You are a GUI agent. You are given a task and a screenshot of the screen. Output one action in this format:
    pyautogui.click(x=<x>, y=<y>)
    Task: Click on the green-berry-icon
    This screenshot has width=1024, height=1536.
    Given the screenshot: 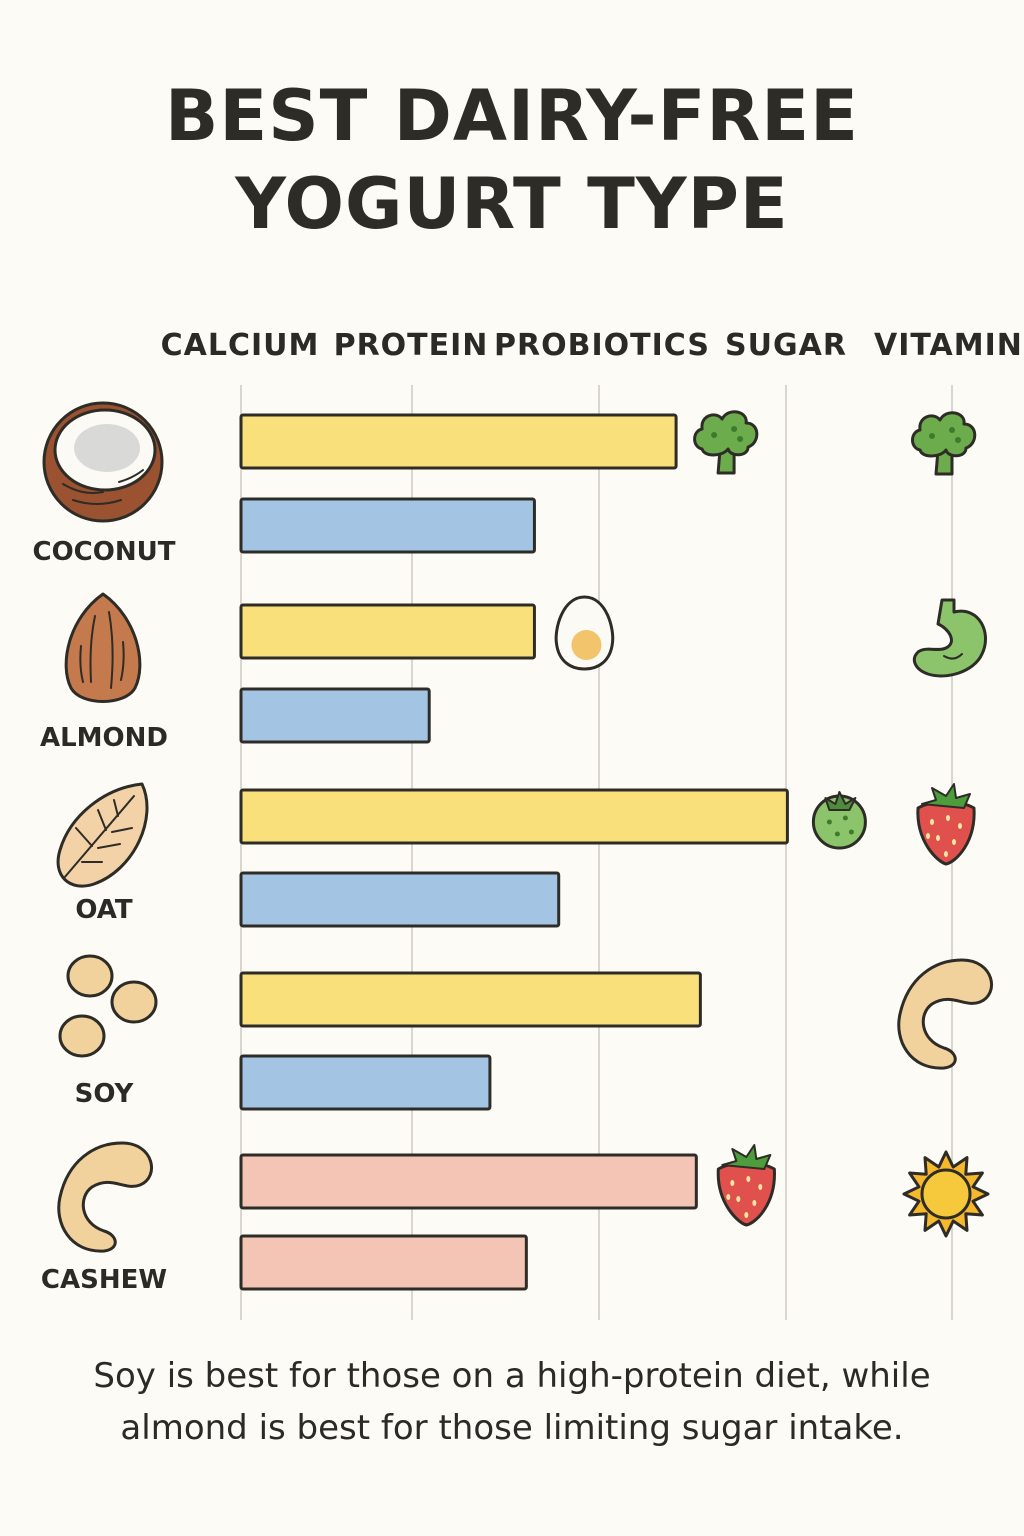 What is the action you would take?
    pyautogui.click(x=839, y=820)
    